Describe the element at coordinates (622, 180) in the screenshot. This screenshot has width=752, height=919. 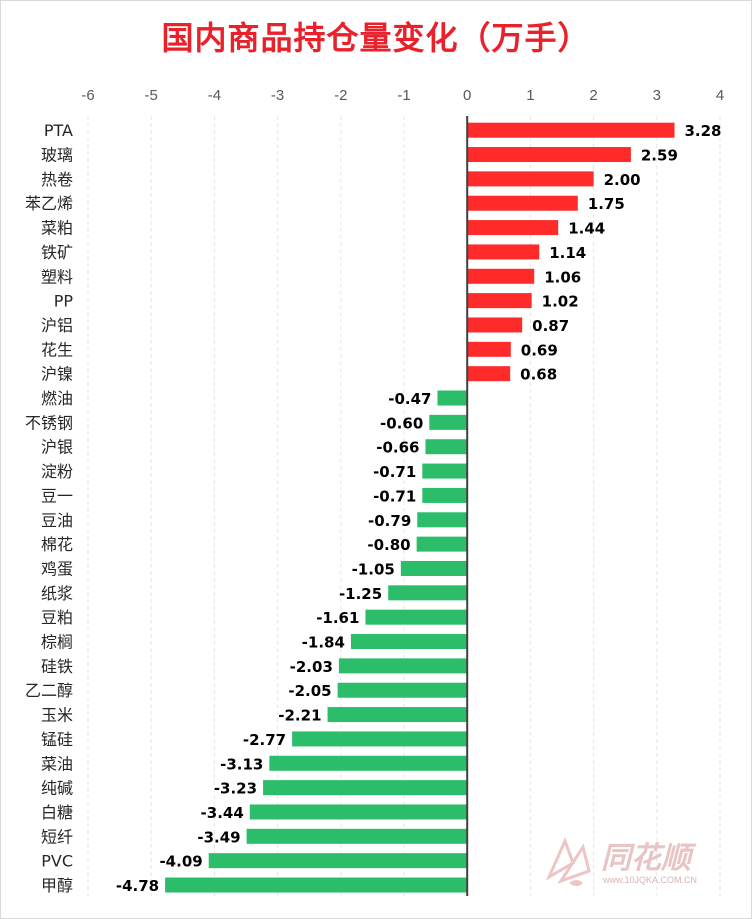
I see `data-label: 2.00` at that location.